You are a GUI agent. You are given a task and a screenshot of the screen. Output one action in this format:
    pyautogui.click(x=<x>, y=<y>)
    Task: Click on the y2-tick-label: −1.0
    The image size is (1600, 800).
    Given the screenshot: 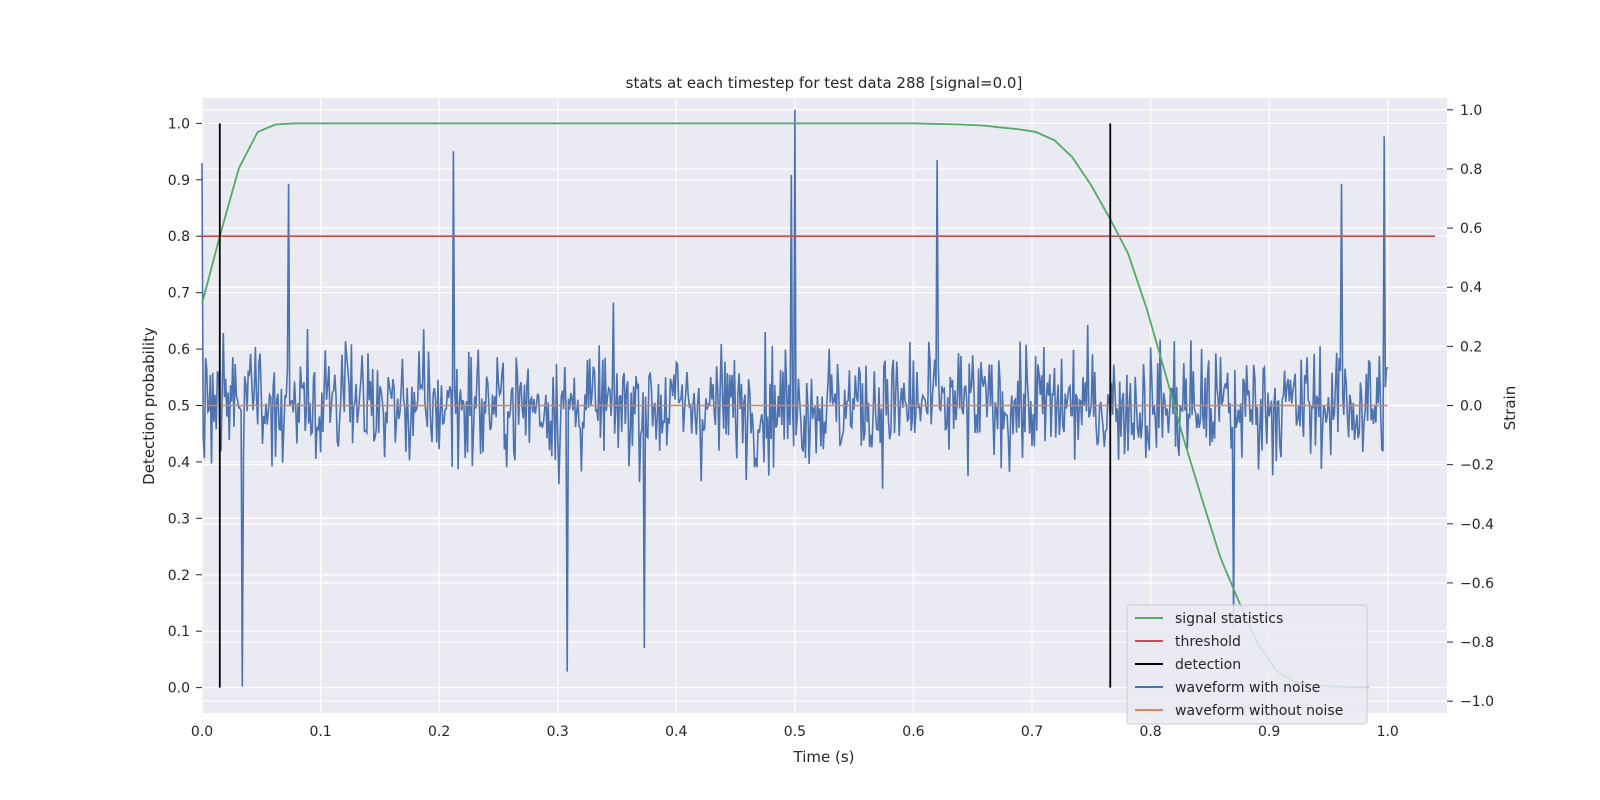 What is the action you would take?
    pyautogui.click(x=1477, y=702)
    